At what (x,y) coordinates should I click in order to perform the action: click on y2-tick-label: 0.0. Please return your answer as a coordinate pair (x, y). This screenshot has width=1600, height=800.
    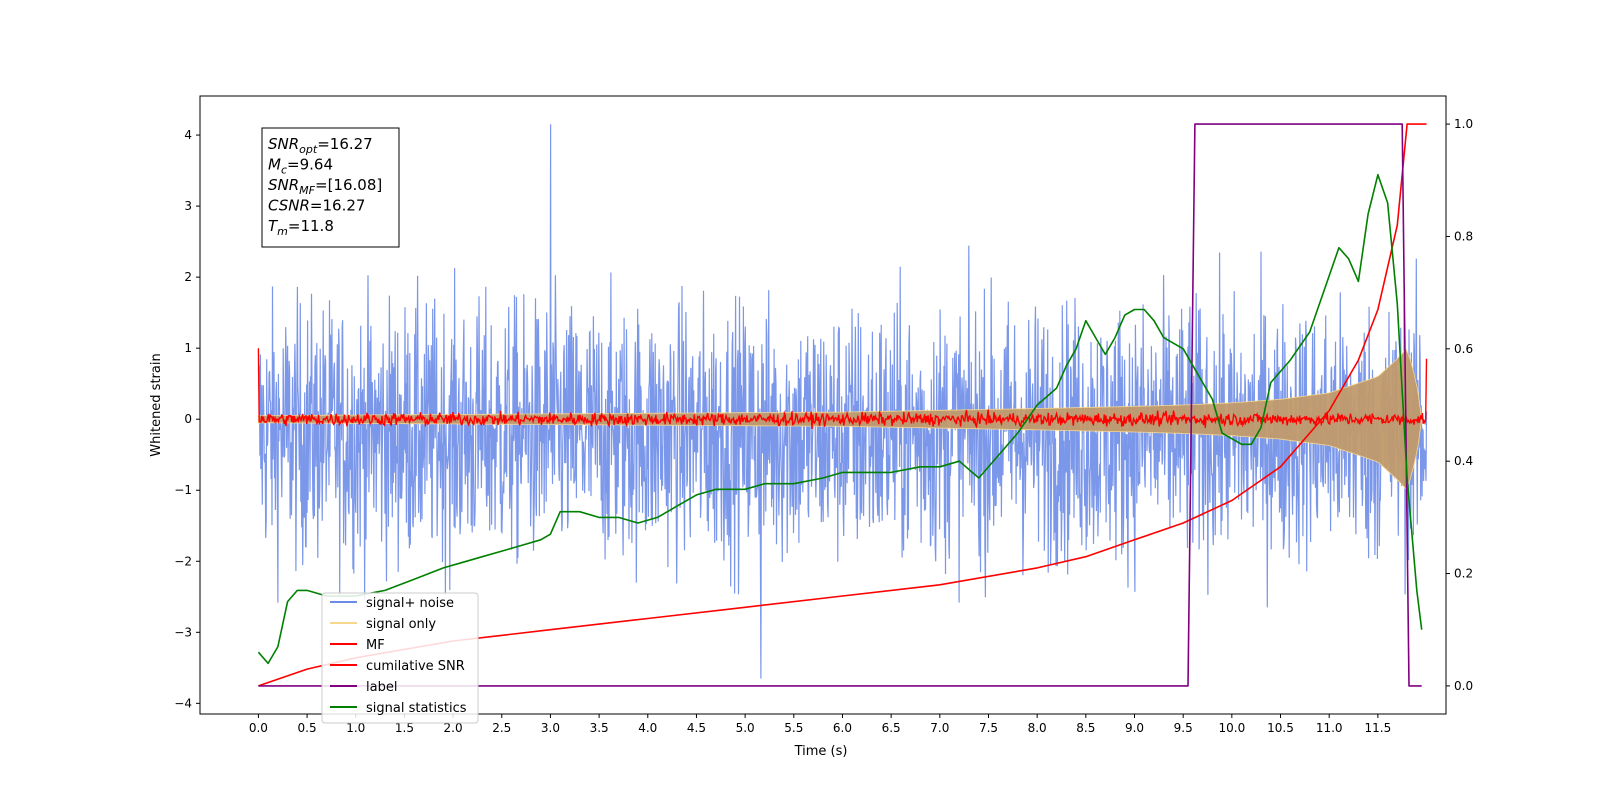
    Looking at the image, I should click on (1463, 686).